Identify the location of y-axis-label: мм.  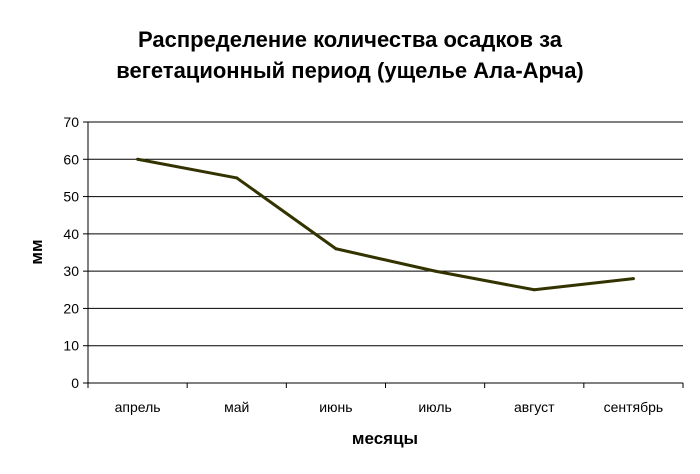
(36, 251).